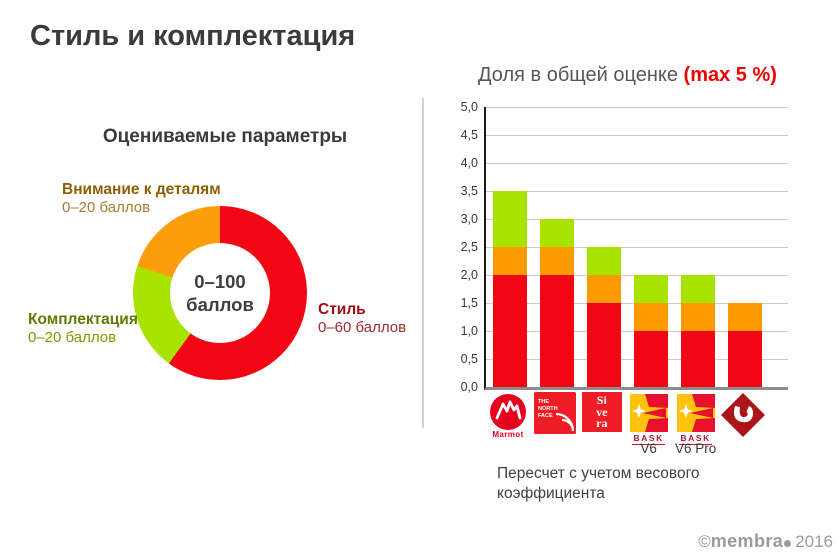  I want to click on tnf-logo-icon: THE NORTH FACE, so click(555, 413).